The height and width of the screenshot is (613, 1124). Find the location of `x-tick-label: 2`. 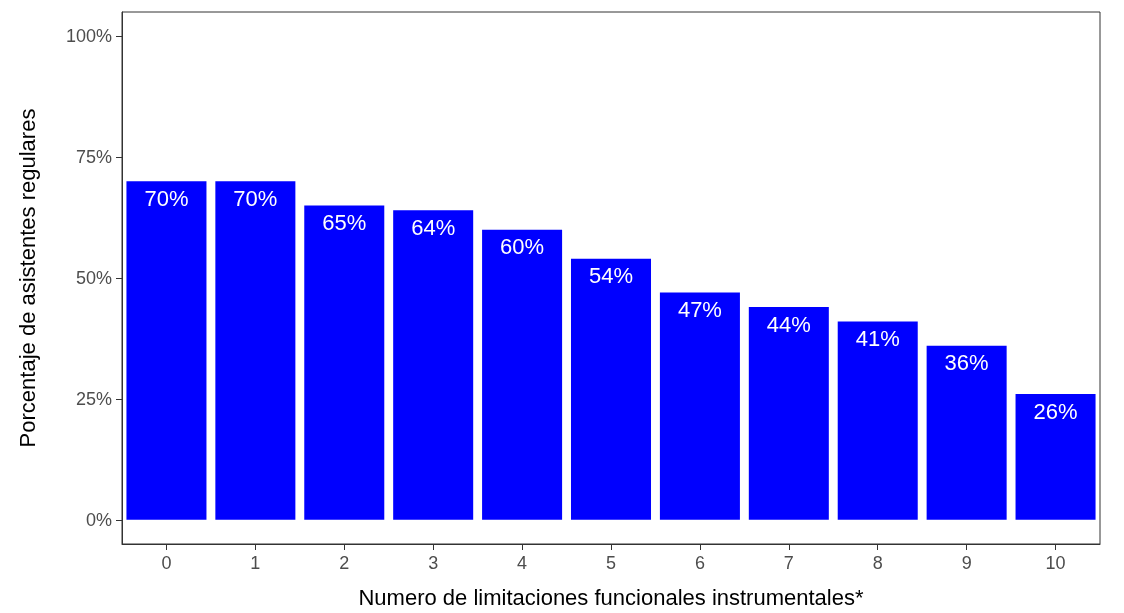

x-tick-label: 2 is located at coordinates (344, 563).